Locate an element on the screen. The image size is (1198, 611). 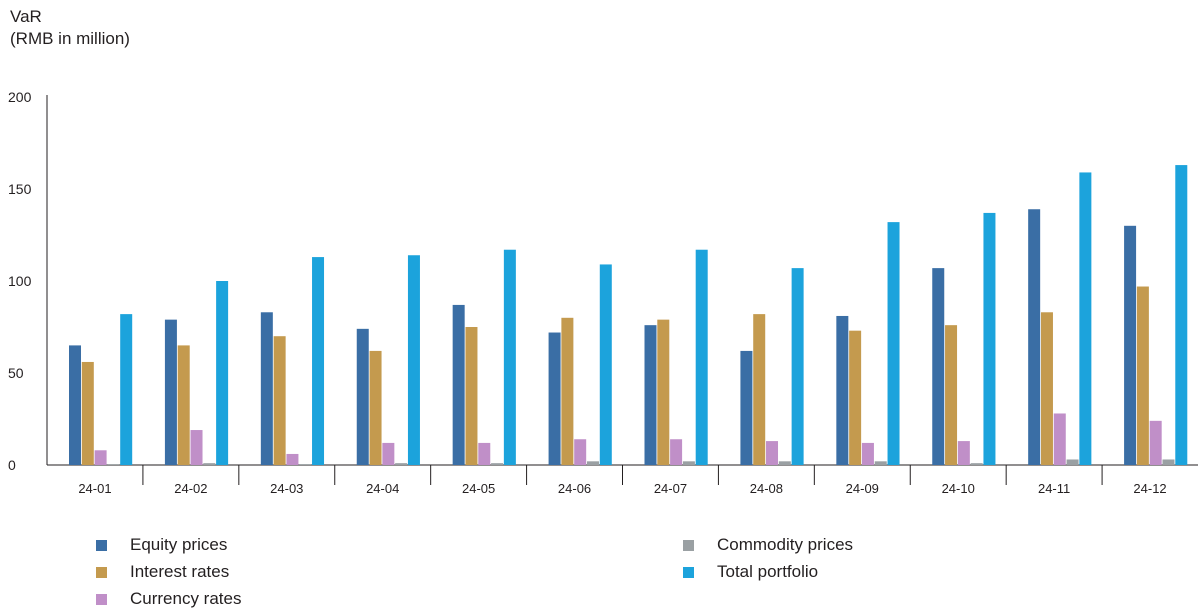
legend-label-currency: Currency rates is located at coordinates (186, 598).